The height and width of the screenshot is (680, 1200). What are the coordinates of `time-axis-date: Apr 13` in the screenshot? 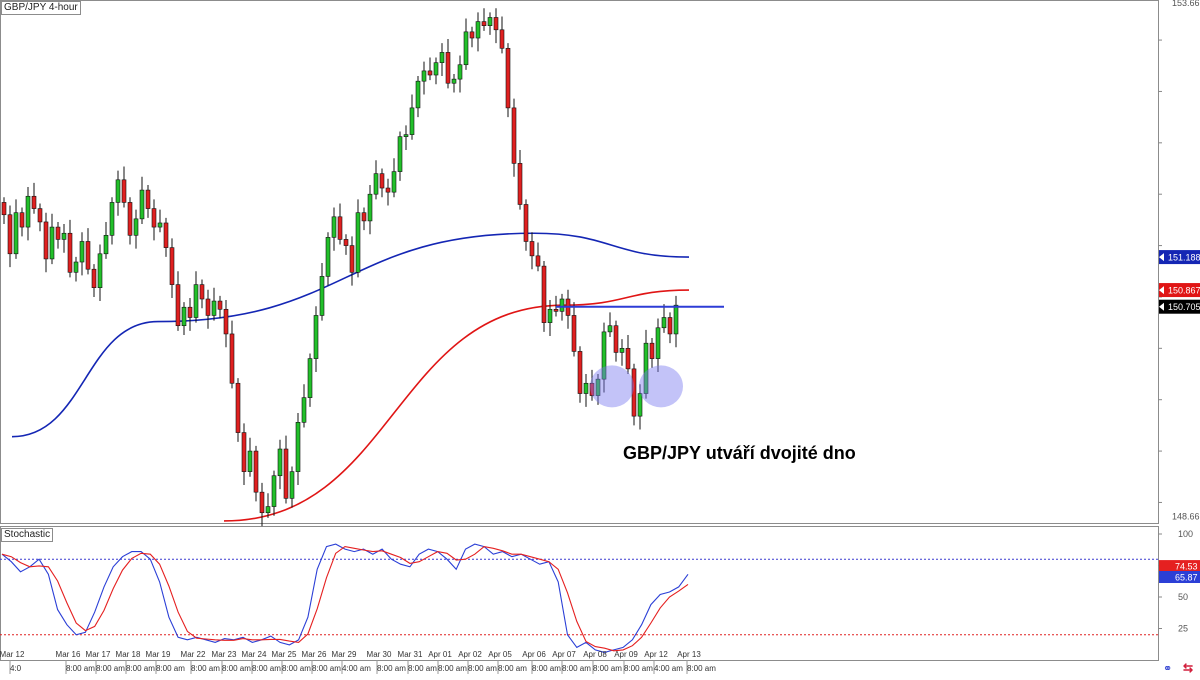 It's located at (689, 654).